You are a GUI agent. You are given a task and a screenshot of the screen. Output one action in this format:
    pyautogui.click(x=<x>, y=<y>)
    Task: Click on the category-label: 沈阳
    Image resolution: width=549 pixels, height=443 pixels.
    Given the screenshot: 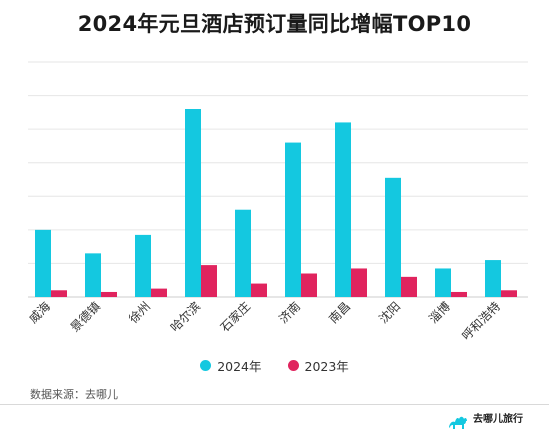 What is the action you would take?
    pyautogui.click(x=390, y=313)
    